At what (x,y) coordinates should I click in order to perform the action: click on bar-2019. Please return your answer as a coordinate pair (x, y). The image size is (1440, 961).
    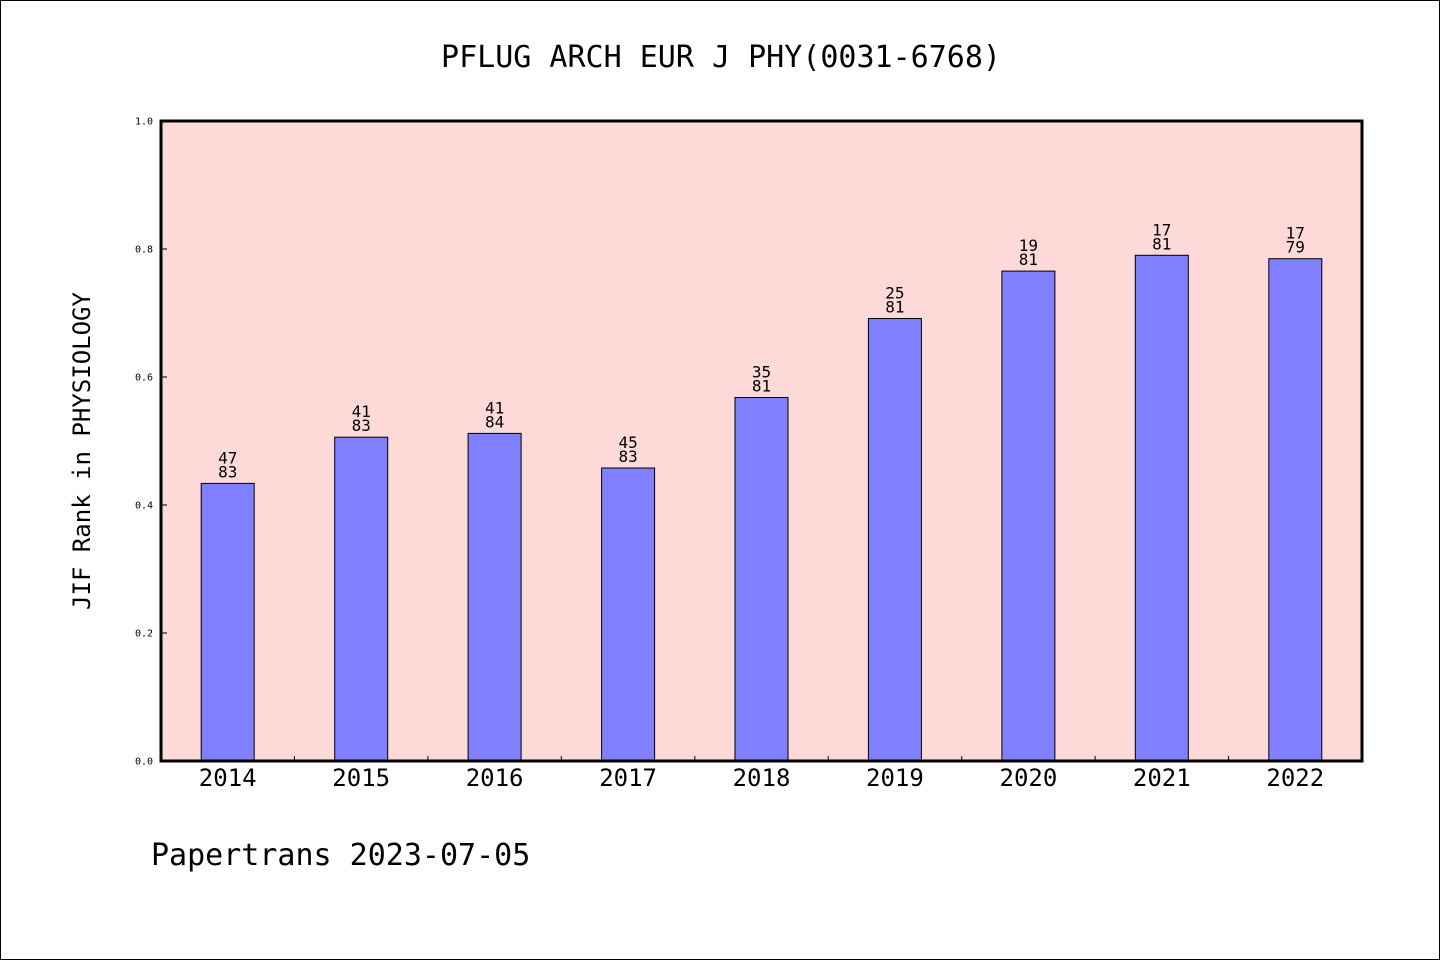
    Looking at the image, I should click on (894, 540).